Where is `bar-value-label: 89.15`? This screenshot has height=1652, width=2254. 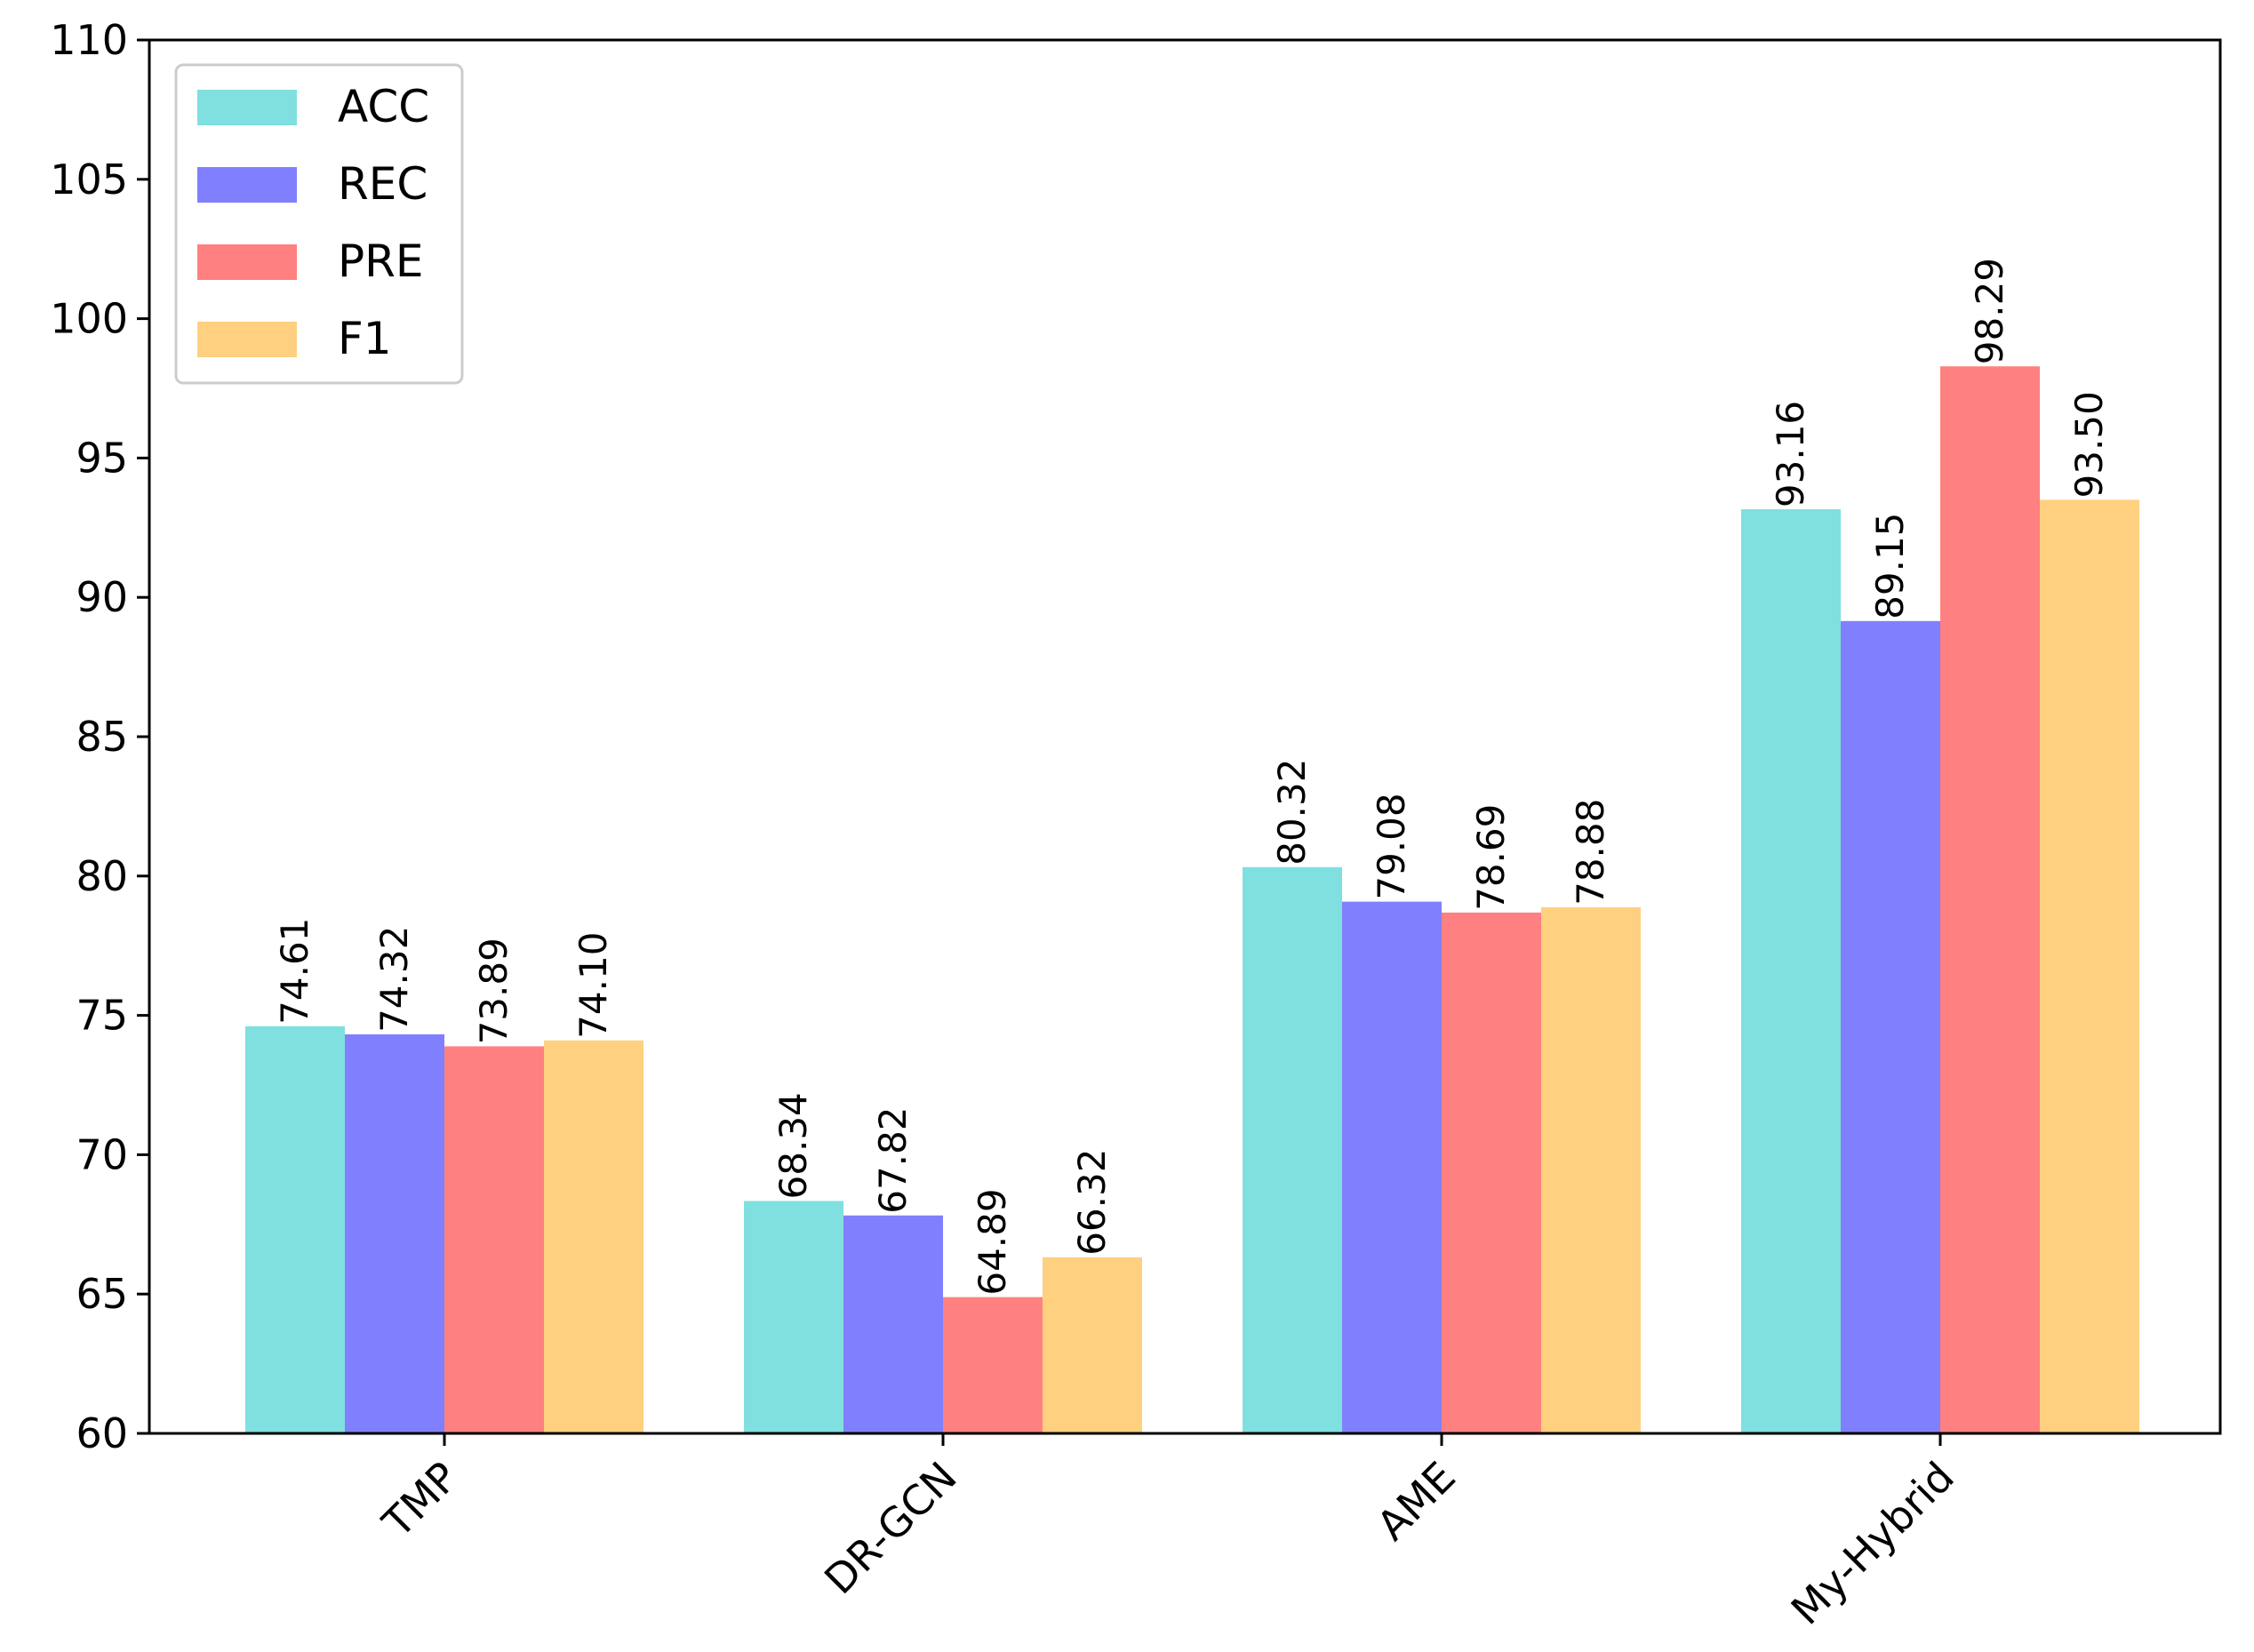
bar-value-label: 89.15 is located at coordinates (1890, 566).